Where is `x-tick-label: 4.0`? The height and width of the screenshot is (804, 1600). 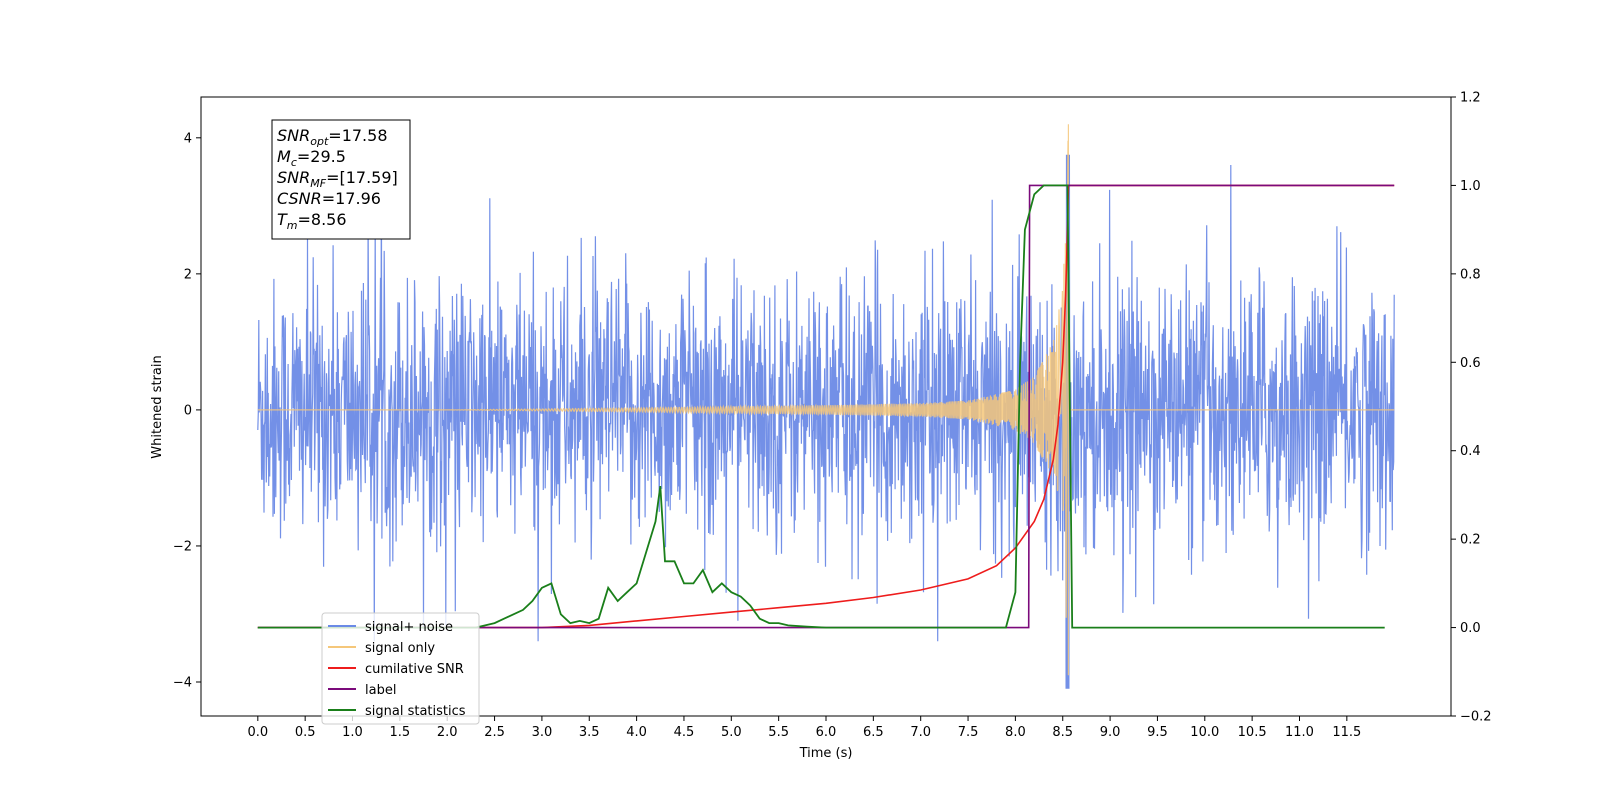 x-tick-label: 4.0 is located at coordinates (636, 732).